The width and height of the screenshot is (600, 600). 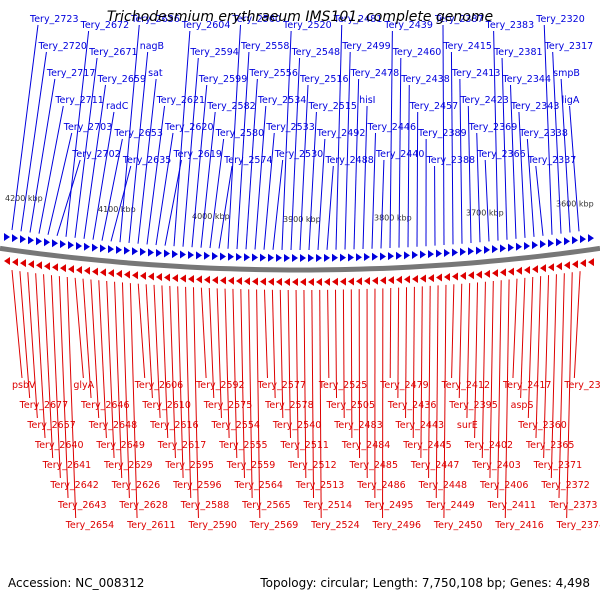 I want to click on reverse-gene-label: Tery_2365, so click(x=550, y=445).